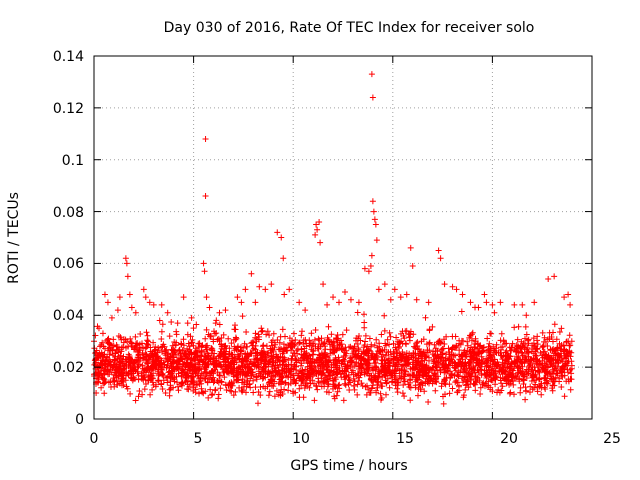 The image size is (640, 480). Describe the element at coordinates (68, 213) in the screenshot. I see `y-tick-label: 0.08` at that location.